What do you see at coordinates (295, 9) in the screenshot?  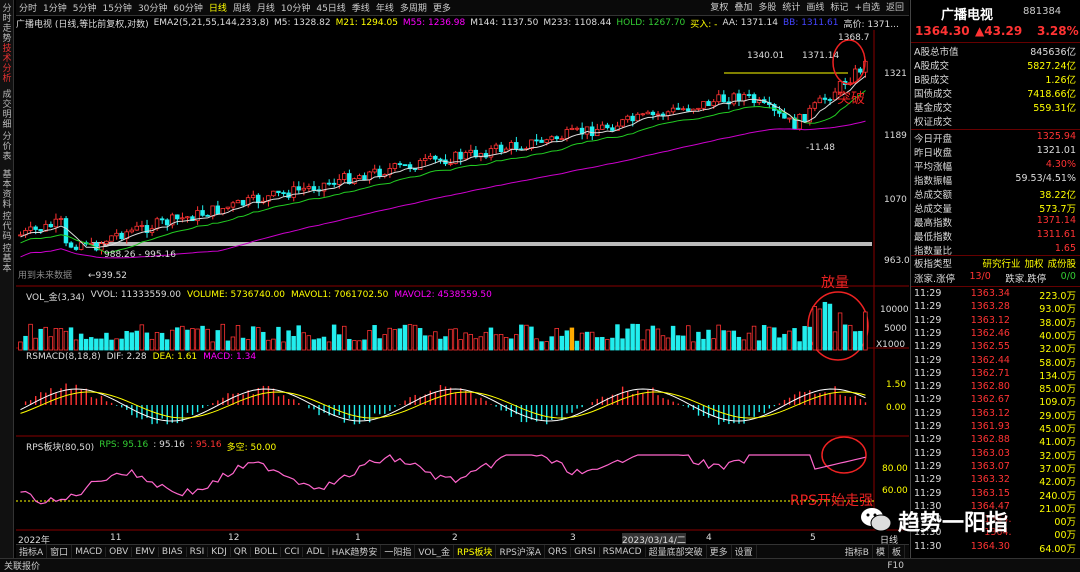 I see `period-tab: 10分钟` at bounding box center [295, 9].